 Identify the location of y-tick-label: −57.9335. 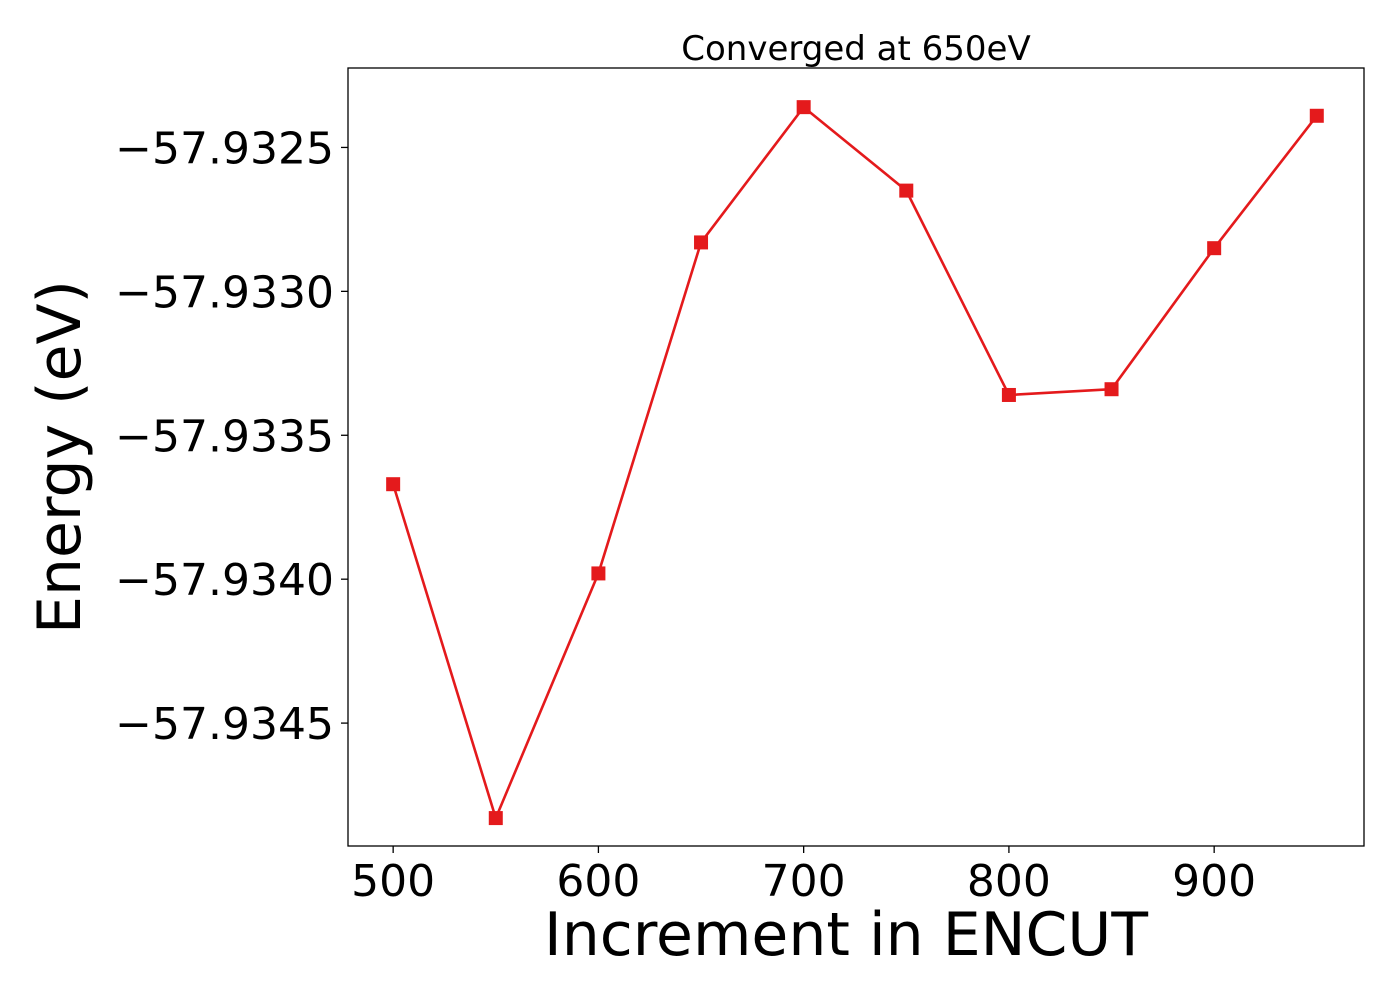
(224, 436).